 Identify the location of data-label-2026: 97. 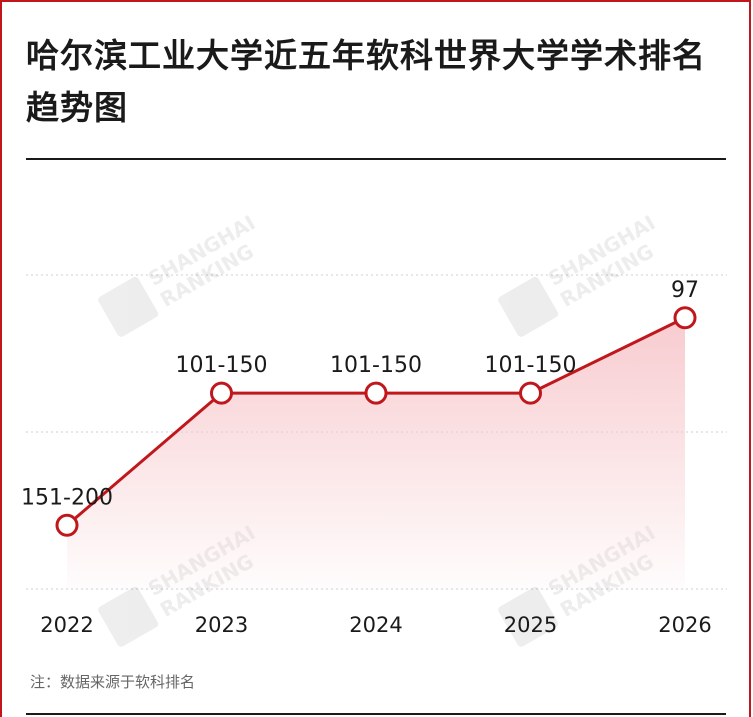
(685, 290).